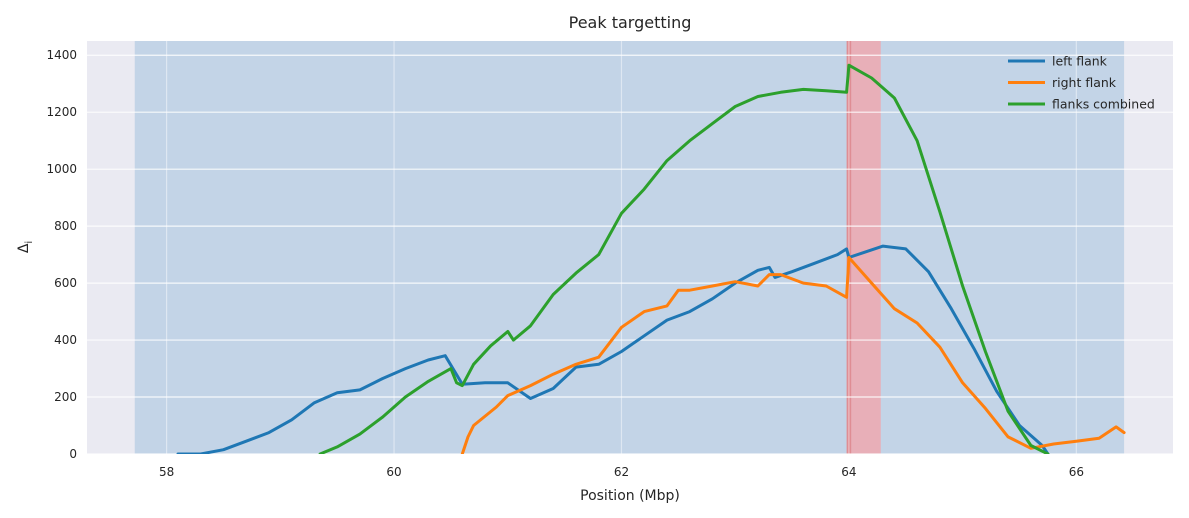 The image size is (1189, 518). What do you see at coordinates (73, 454) in the screenshot?
I see `y-tick-label: 0` at bounding box center [73, 454].